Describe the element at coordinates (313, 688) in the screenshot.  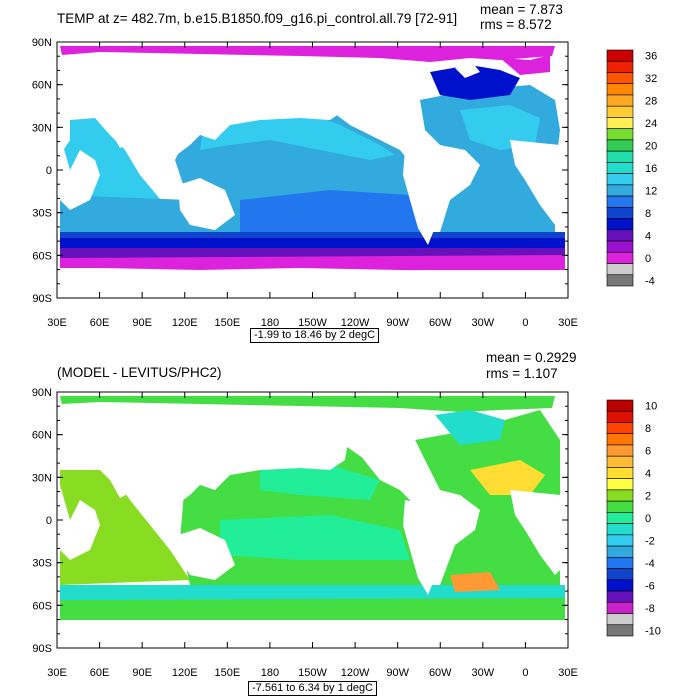
I see `panel-2-range-box: -7.561 to 6.34 by 1 degC` at that location.